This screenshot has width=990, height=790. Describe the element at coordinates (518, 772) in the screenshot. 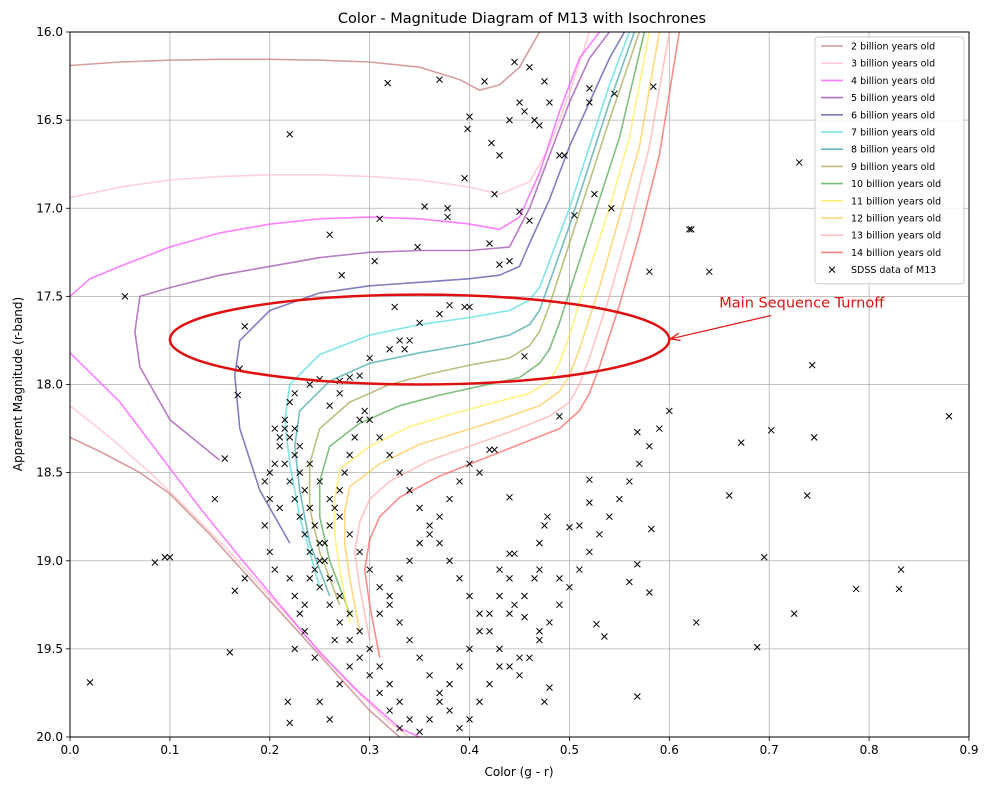

I see `x-axis-label: Color (g - r)` at that location.